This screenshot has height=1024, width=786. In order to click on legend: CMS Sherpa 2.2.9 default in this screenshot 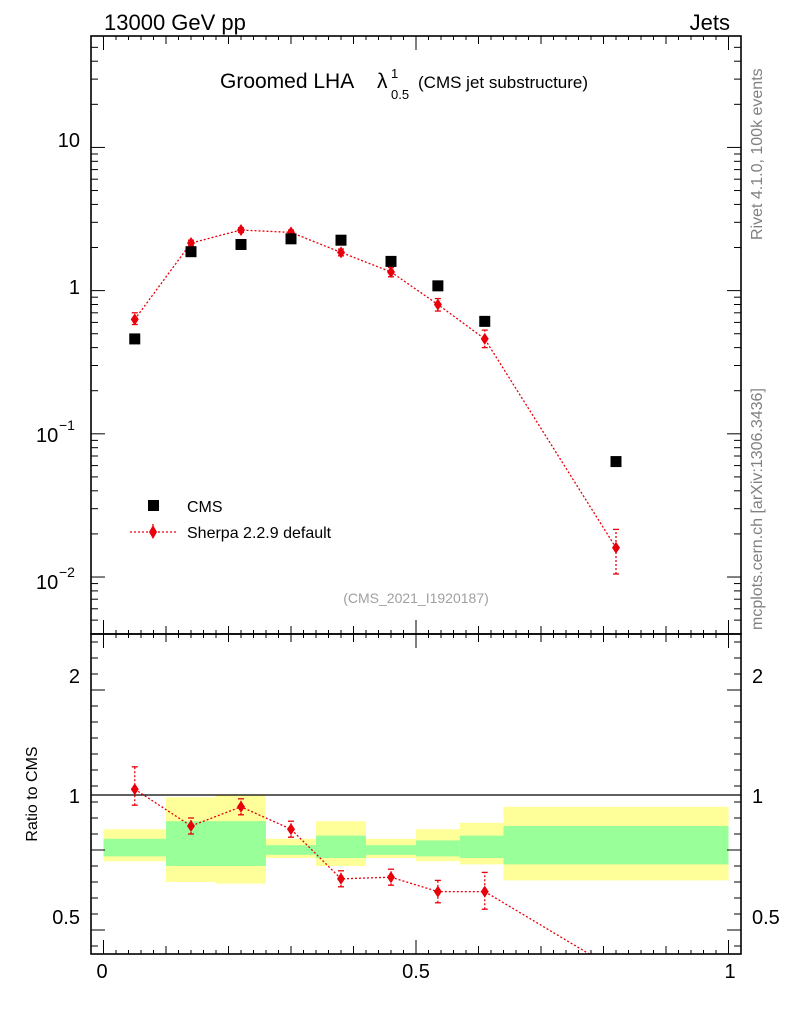, I will do `click(231, 520)`.